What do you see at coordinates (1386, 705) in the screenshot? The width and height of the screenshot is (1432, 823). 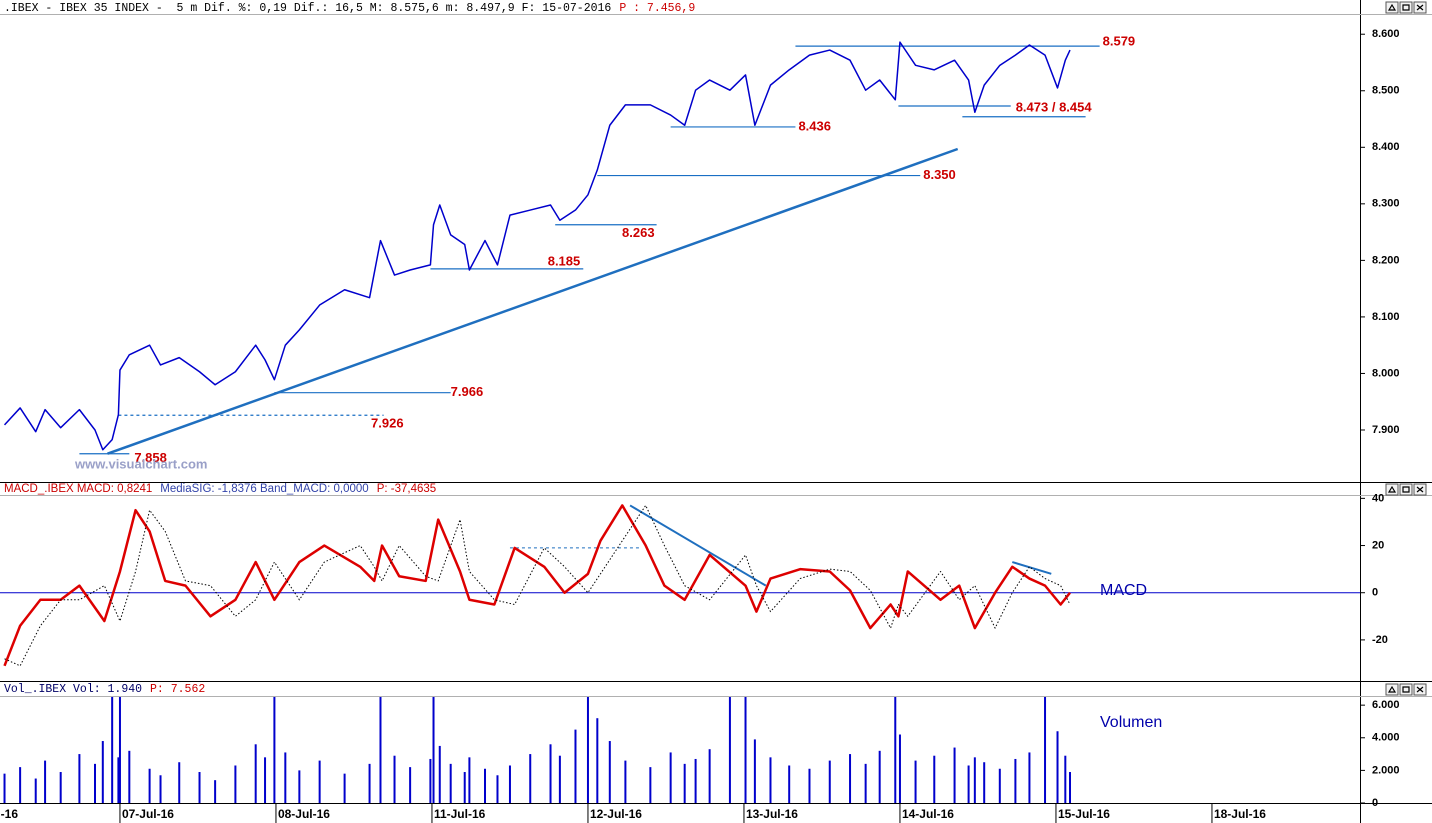 I see `y-tick-label: 6.000` at bounding box center [1386, 705].